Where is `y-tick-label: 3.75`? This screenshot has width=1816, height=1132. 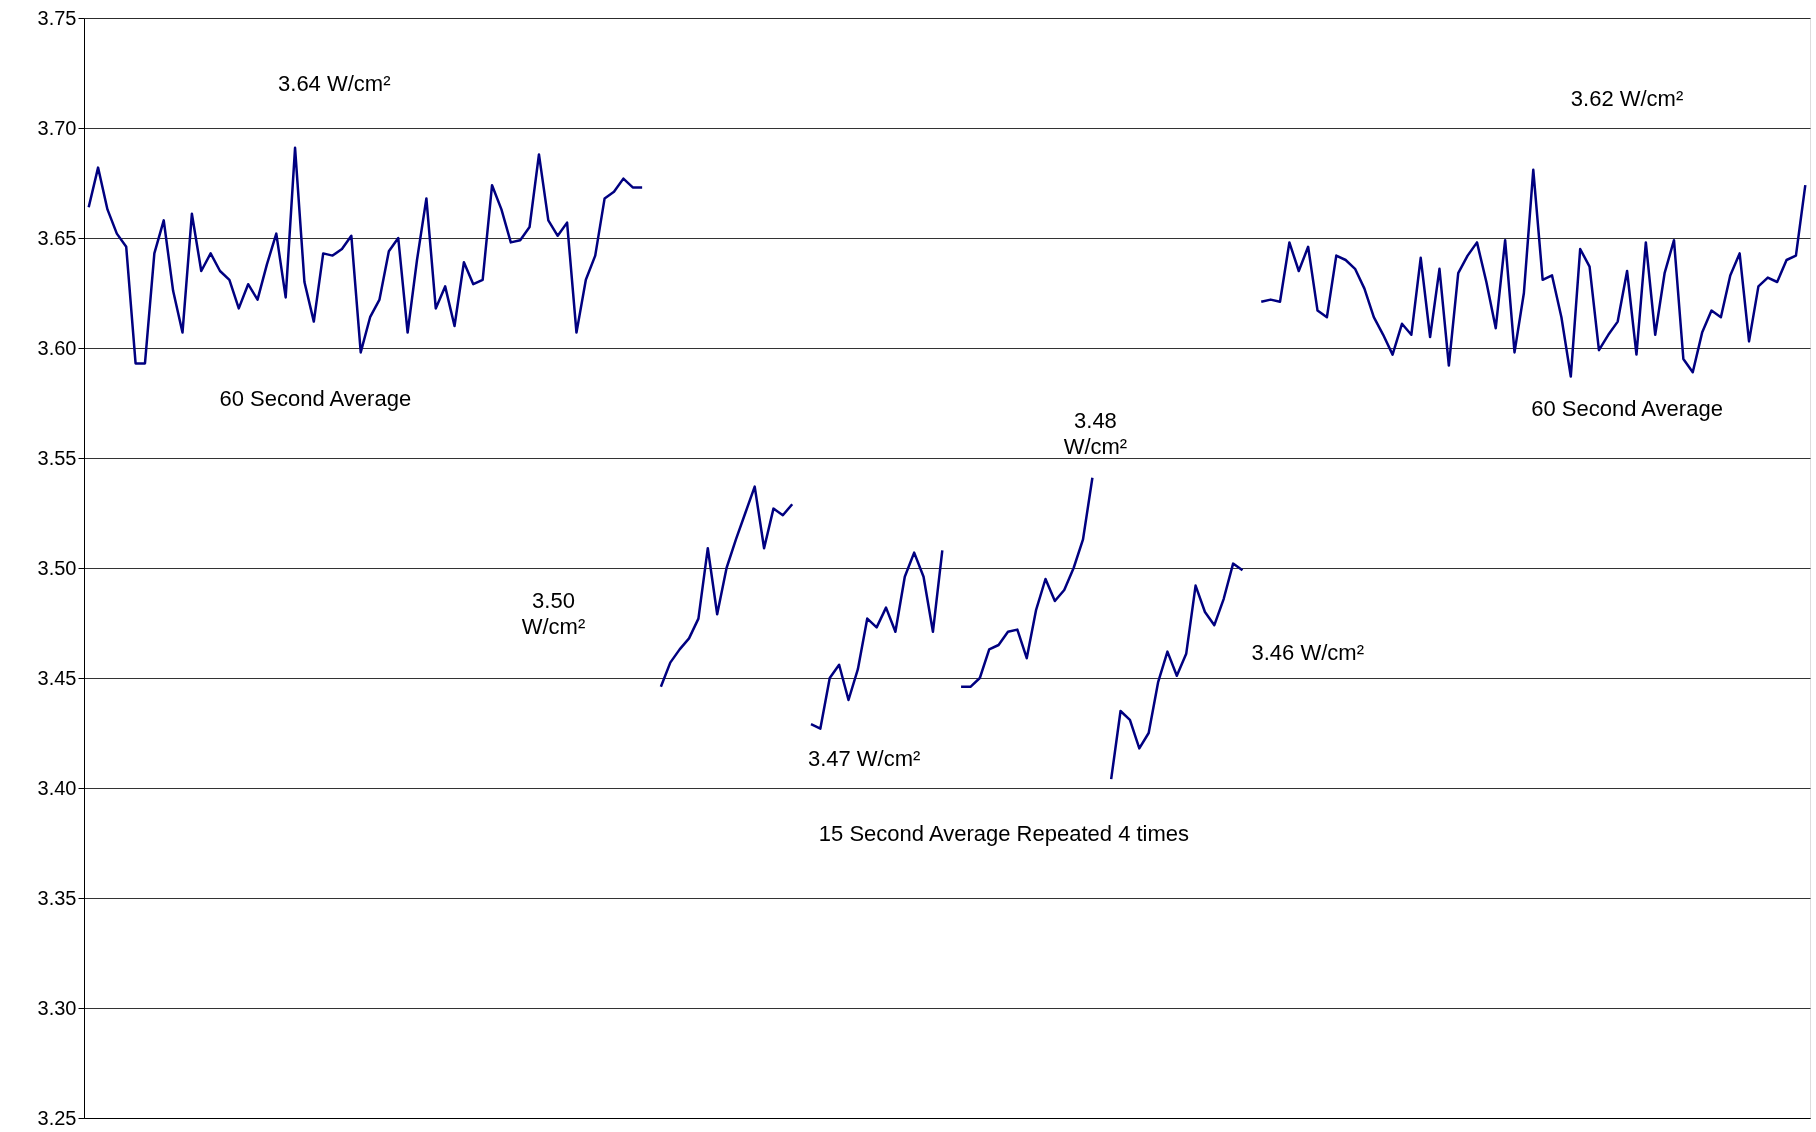
y-tick-label: 3.75 is located at coordinates (57, 17).